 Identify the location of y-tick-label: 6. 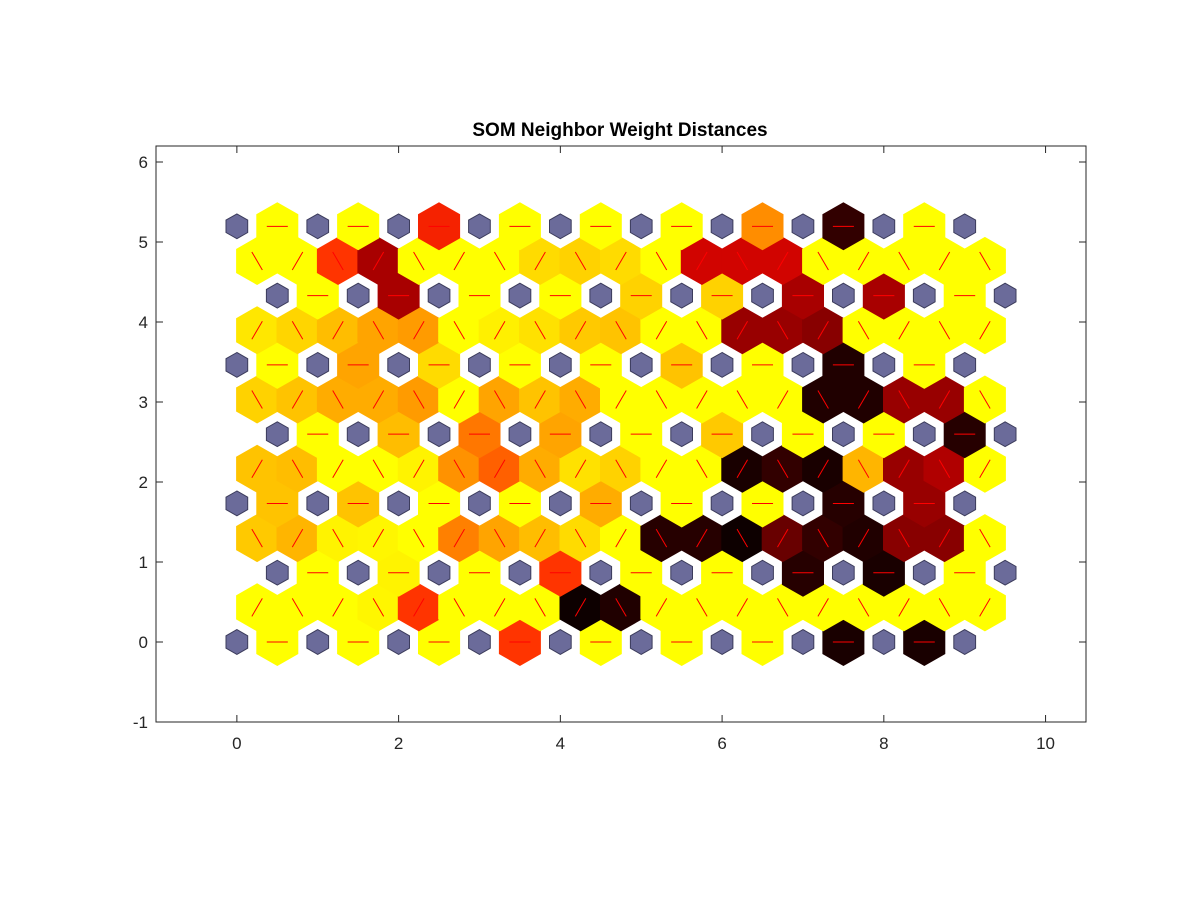
(143, 162).